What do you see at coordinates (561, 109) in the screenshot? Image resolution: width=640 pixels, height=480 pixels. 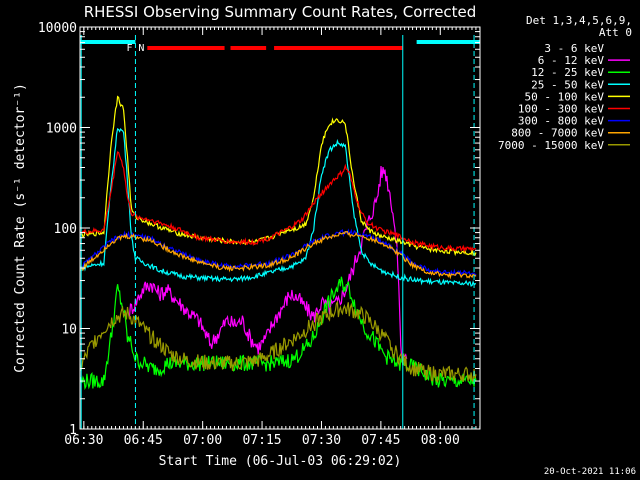 I see `legend-entry-100-300-kev: 100 - 300 keV` at bounding box center [561, 109].